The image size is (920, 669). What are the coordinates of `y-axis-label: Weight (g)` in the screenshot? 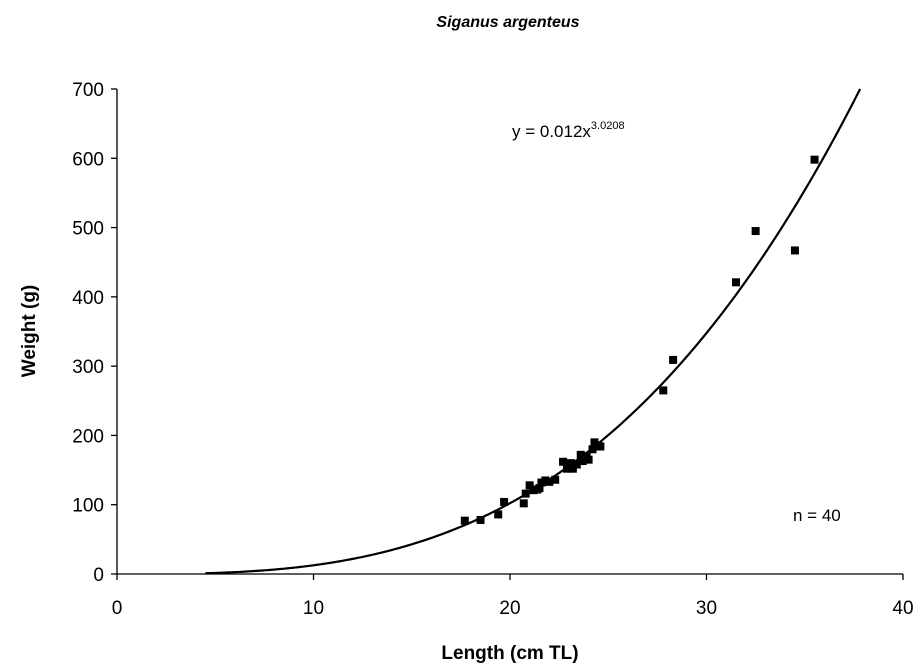 It's located at (29, 331).